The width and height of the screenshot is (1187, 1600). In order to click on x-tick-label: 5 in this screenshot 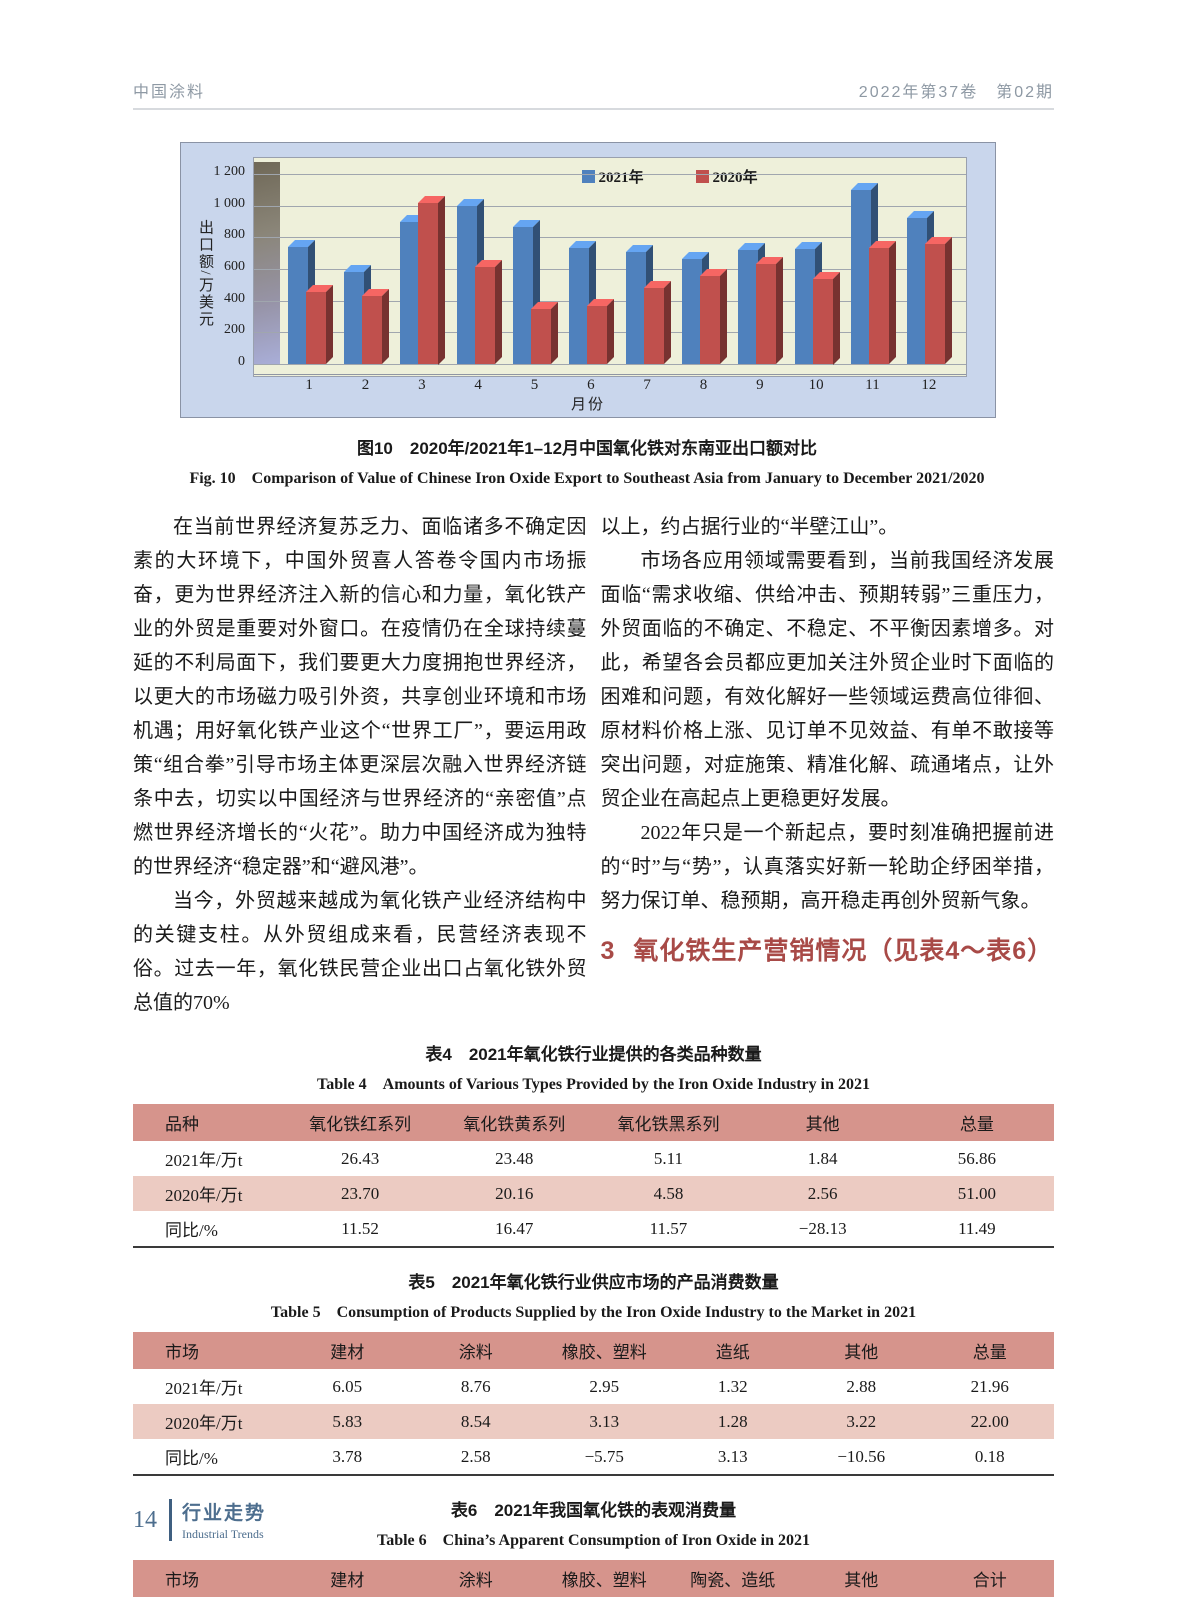, I will do `click(534, 385)`.